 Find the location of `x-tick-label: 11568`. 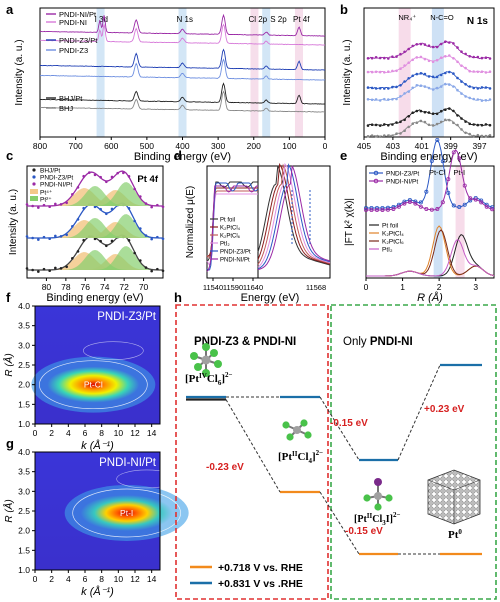

x-tick-label: 11568 is located at coordinates (316, 287).